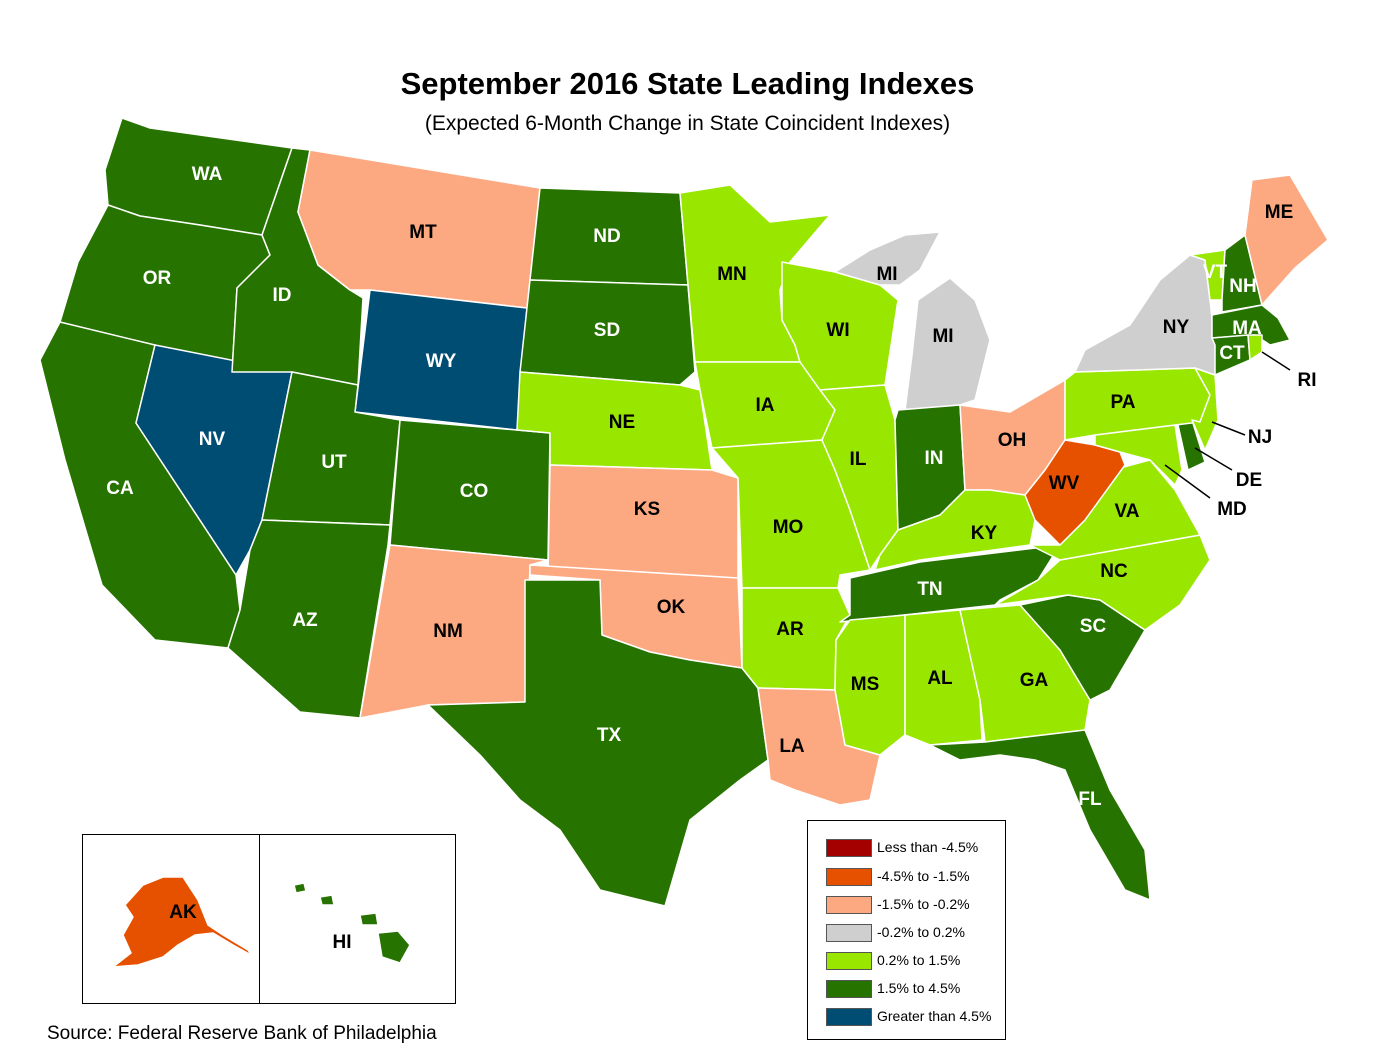 Image resolution: width=1375 pixels, height=1062 pixels. What do you see at coordinates (1176, 327) in the screenshot?
I see `label-NY: NY` at bounding box center [1176, 327].